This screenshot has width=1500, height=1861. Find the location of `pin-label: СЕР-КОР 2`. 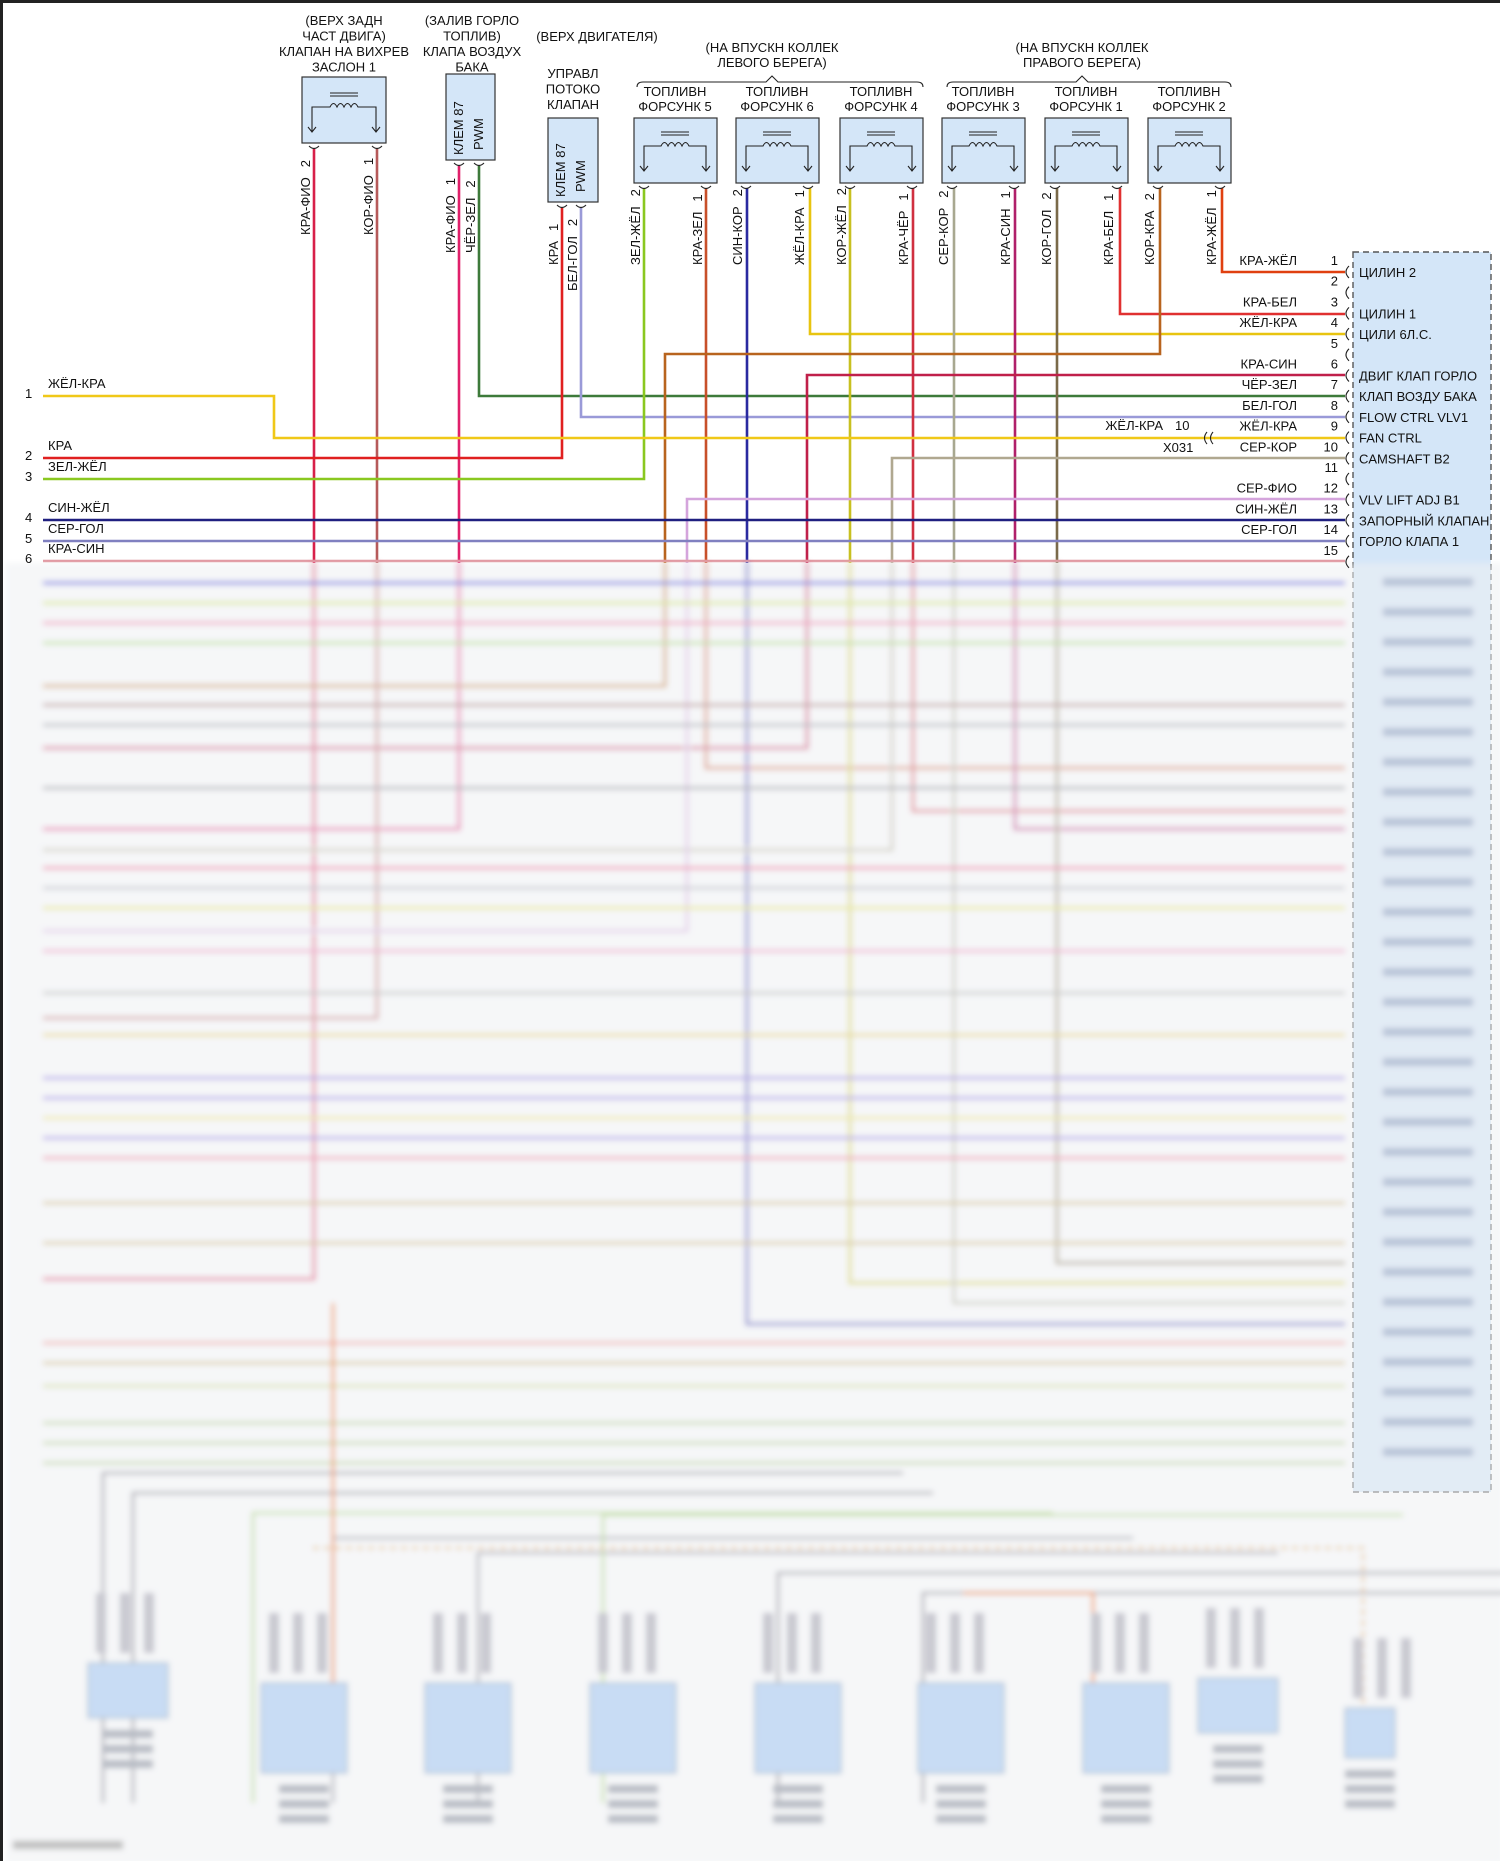

pin-label: СЕР-КОР 2 is located at coordinates (943, 227).